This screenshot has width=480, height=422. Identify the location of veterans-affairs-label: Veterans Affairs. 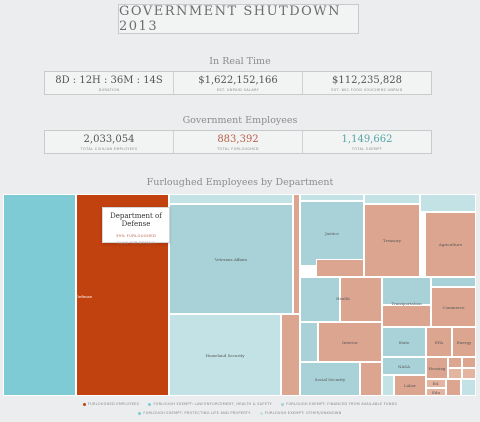
(231, 259).